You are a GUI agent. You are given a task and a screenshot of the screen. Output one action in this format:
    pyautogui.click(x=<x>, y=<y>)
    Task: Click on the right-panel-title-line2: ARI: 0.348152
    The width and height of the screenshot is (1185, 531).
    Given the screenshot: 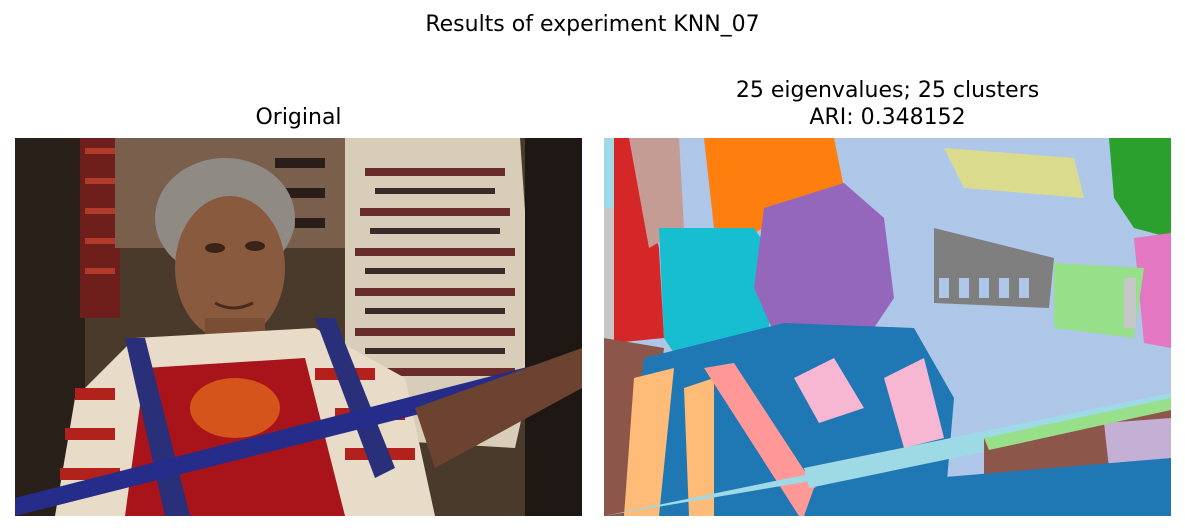 What is the action you would take?
    pyautogui.click(x=887, y=117)
    